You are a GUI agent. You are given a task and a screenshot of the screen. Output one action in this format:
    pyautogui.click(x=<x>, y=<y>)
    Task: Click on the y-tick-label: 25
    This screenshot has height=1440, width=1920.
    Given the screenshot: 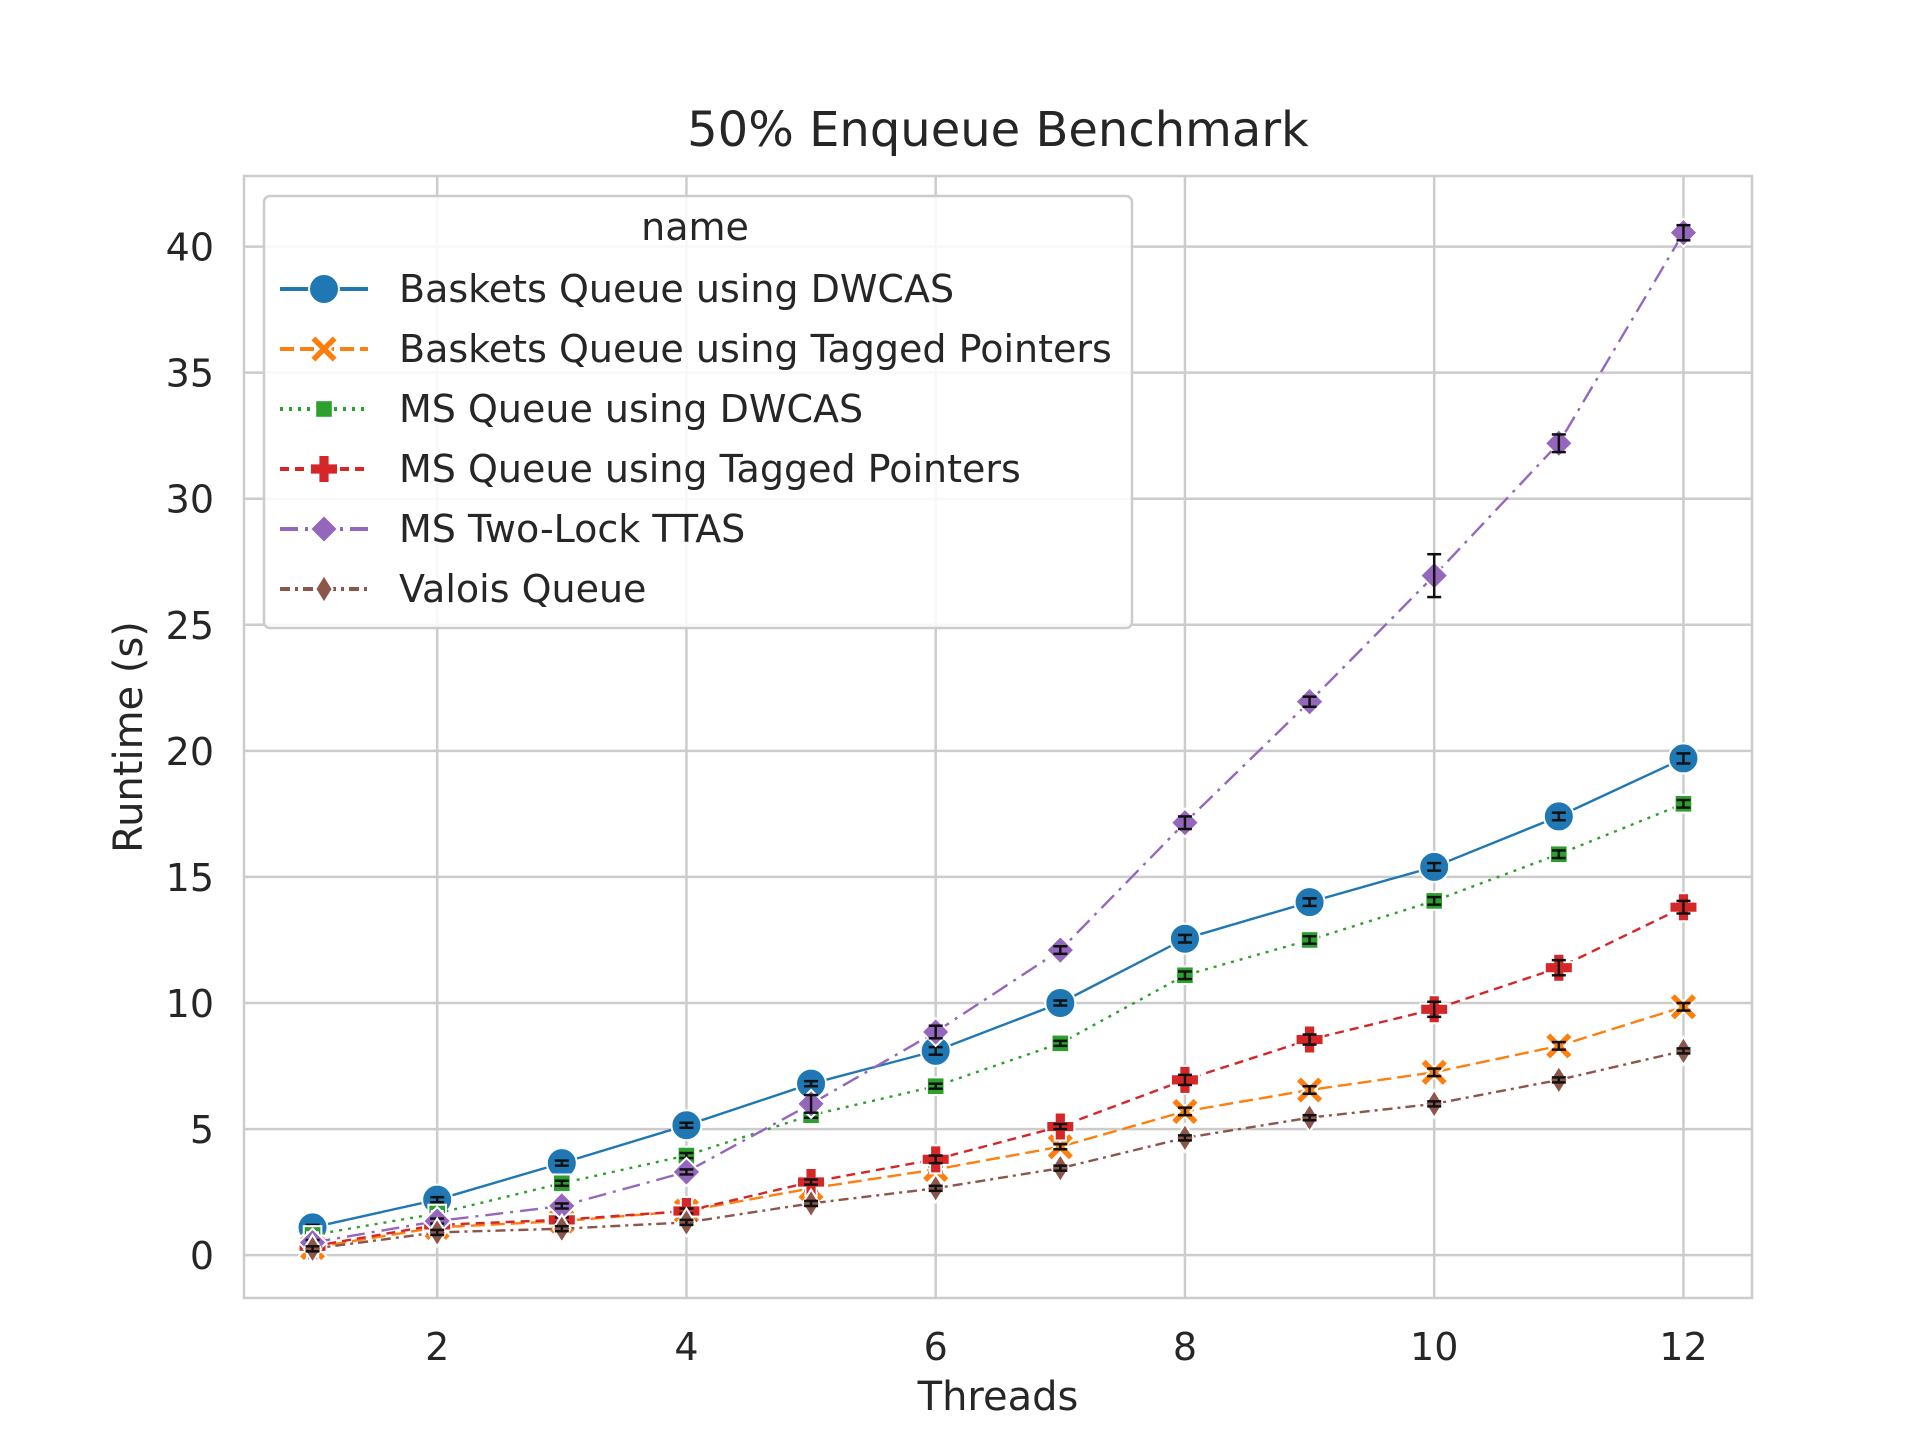 What is the action you would take?
    pyautogui.click(x=190, y=626)
    